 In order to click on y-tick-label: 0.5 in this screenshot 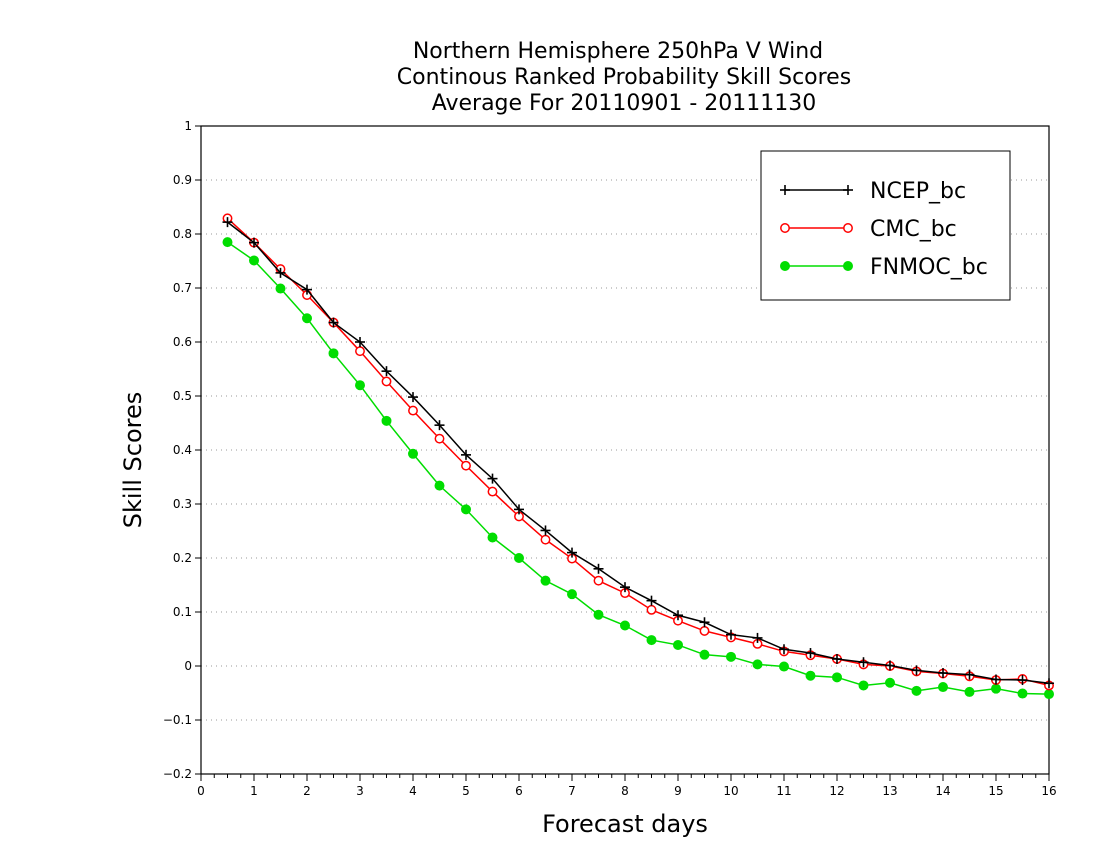, I will do `click(182, 396)`.